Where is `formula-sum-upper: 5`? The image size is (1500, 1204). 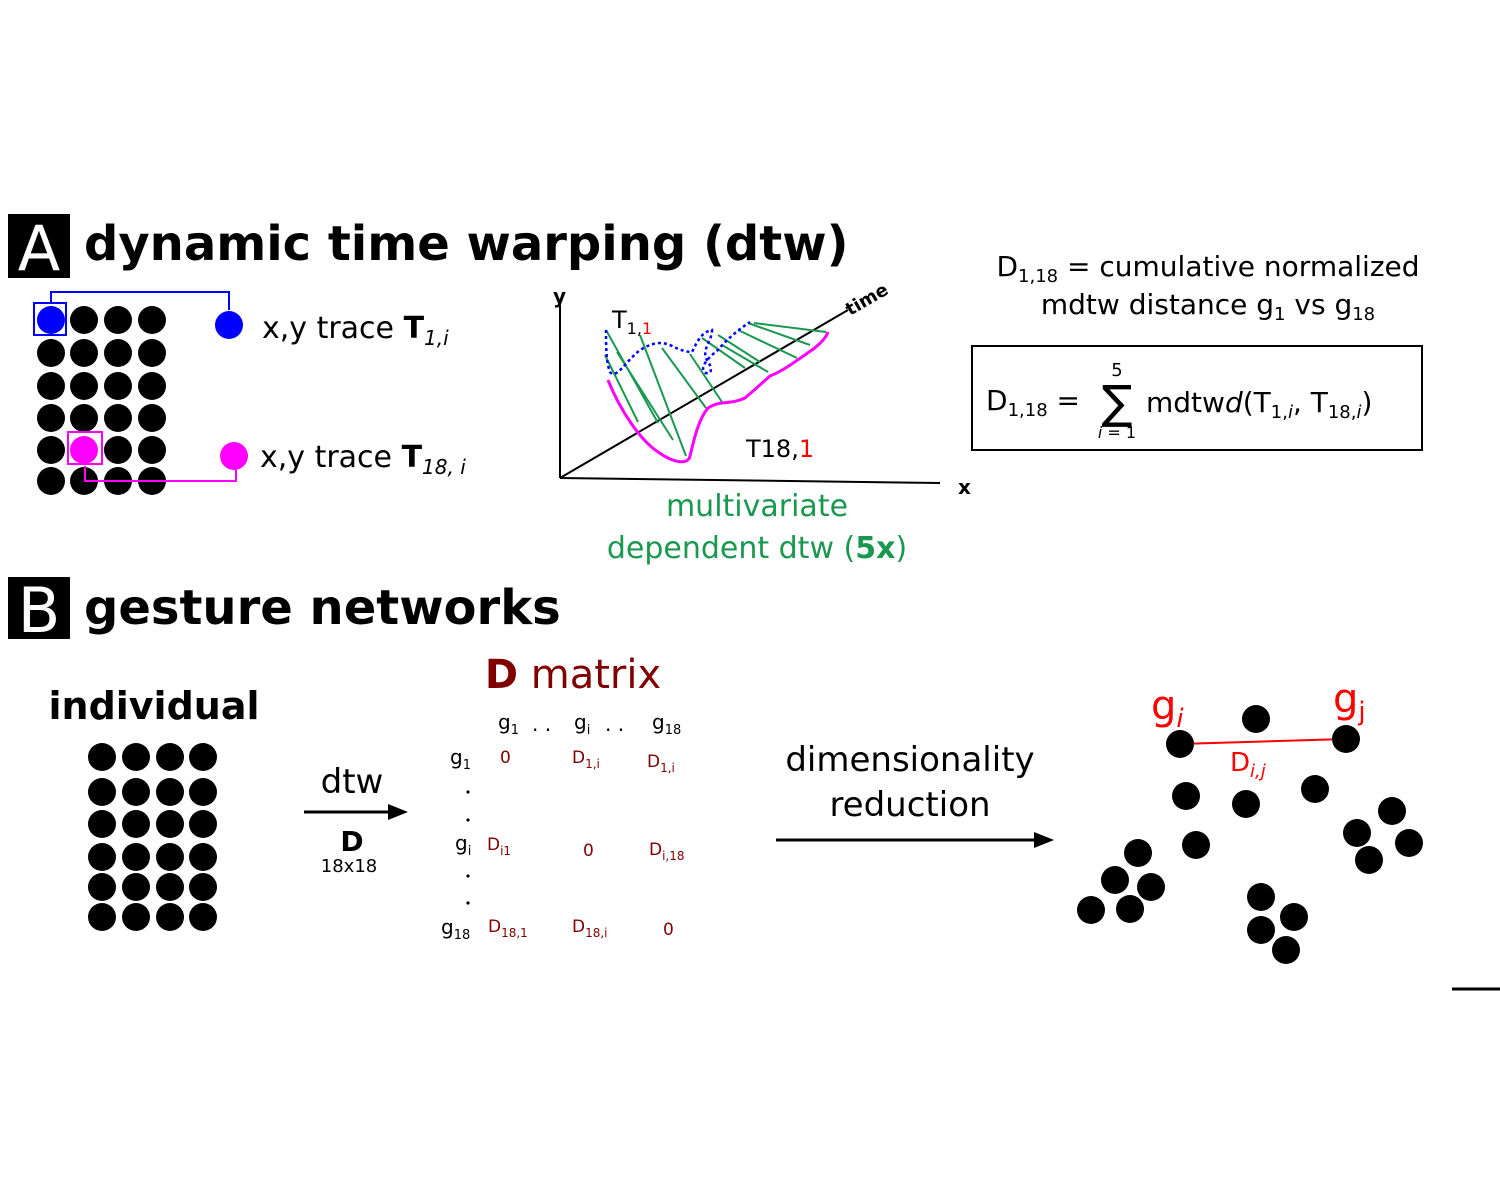
formula-sum-upper: 5 is located at coordinates (1116, 370).